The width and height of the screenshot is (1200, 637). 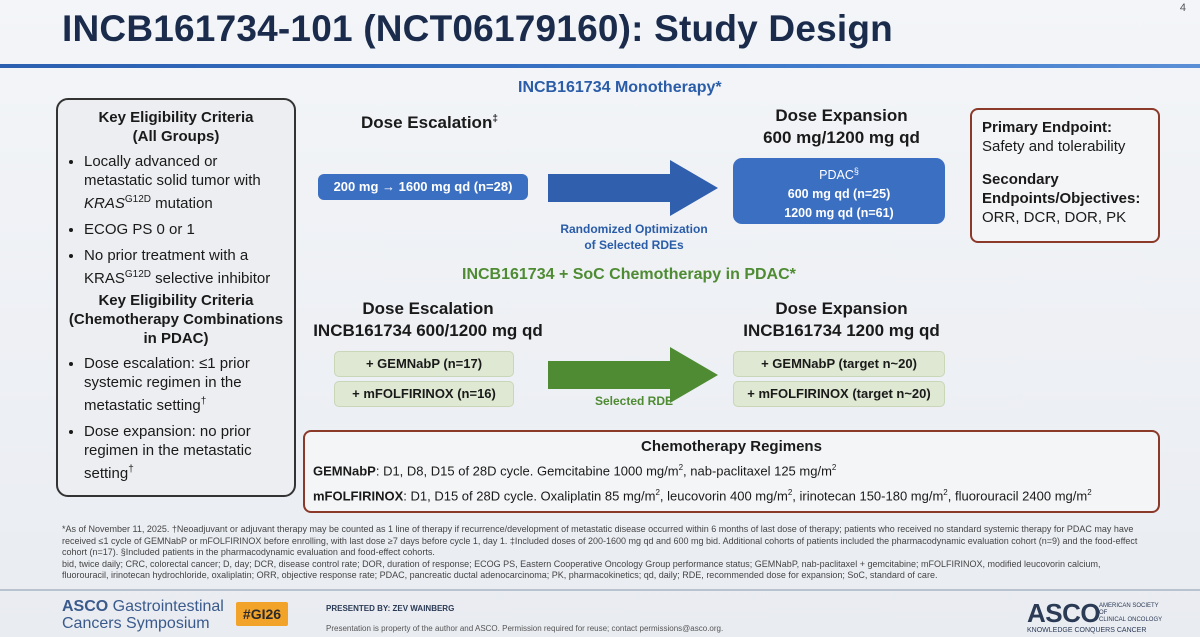 What do you see at coordinates (620, 87) in the screenshot?
I see `monotherapy-heading: INCB161734 Monotherapy*` at bounding box center [620, 87].